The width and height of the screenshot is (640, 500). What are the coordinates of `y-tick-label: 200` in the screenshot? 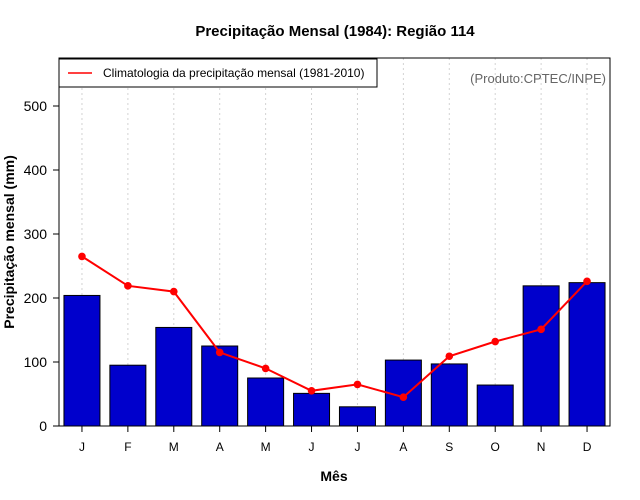 It's located at (36, 298).